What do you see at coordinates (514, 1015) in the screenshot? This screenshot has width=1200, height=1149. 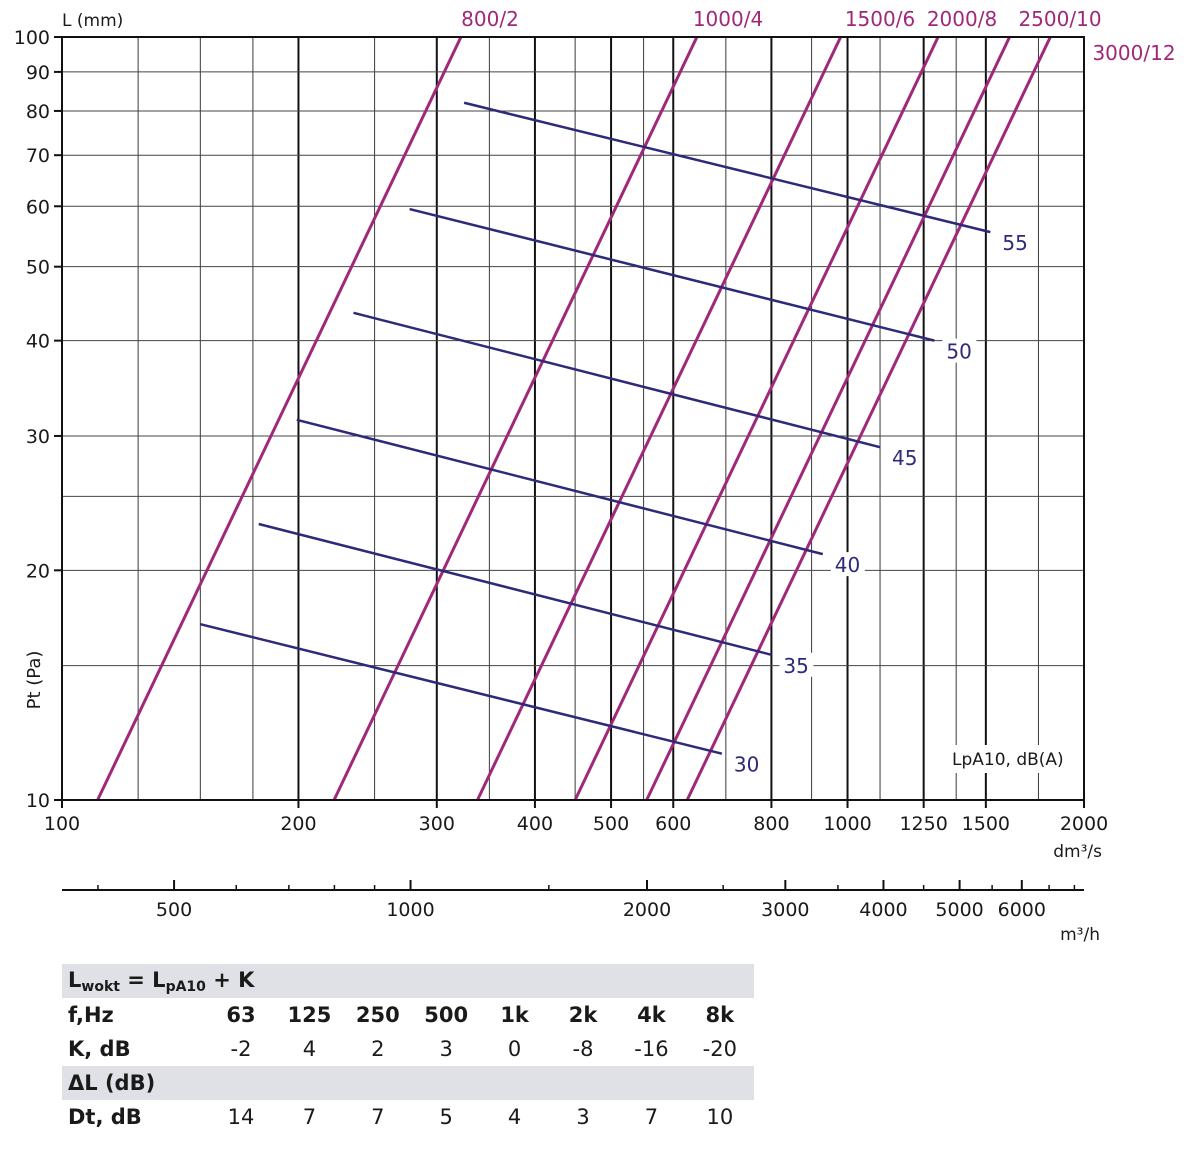 I see `freq-cell: 1k` at bounding box center [514, 1015].